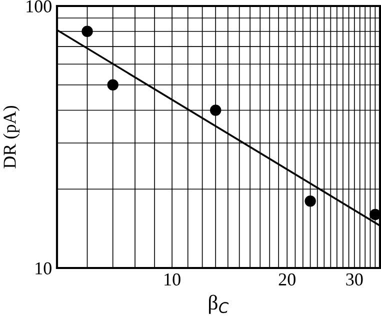 This screenshot has height=330, width=381. What do you see at coordinates (11, 137) in the screenshot?
I see `y-axis-title: DR (pA)` at bounding box center [11, 137].